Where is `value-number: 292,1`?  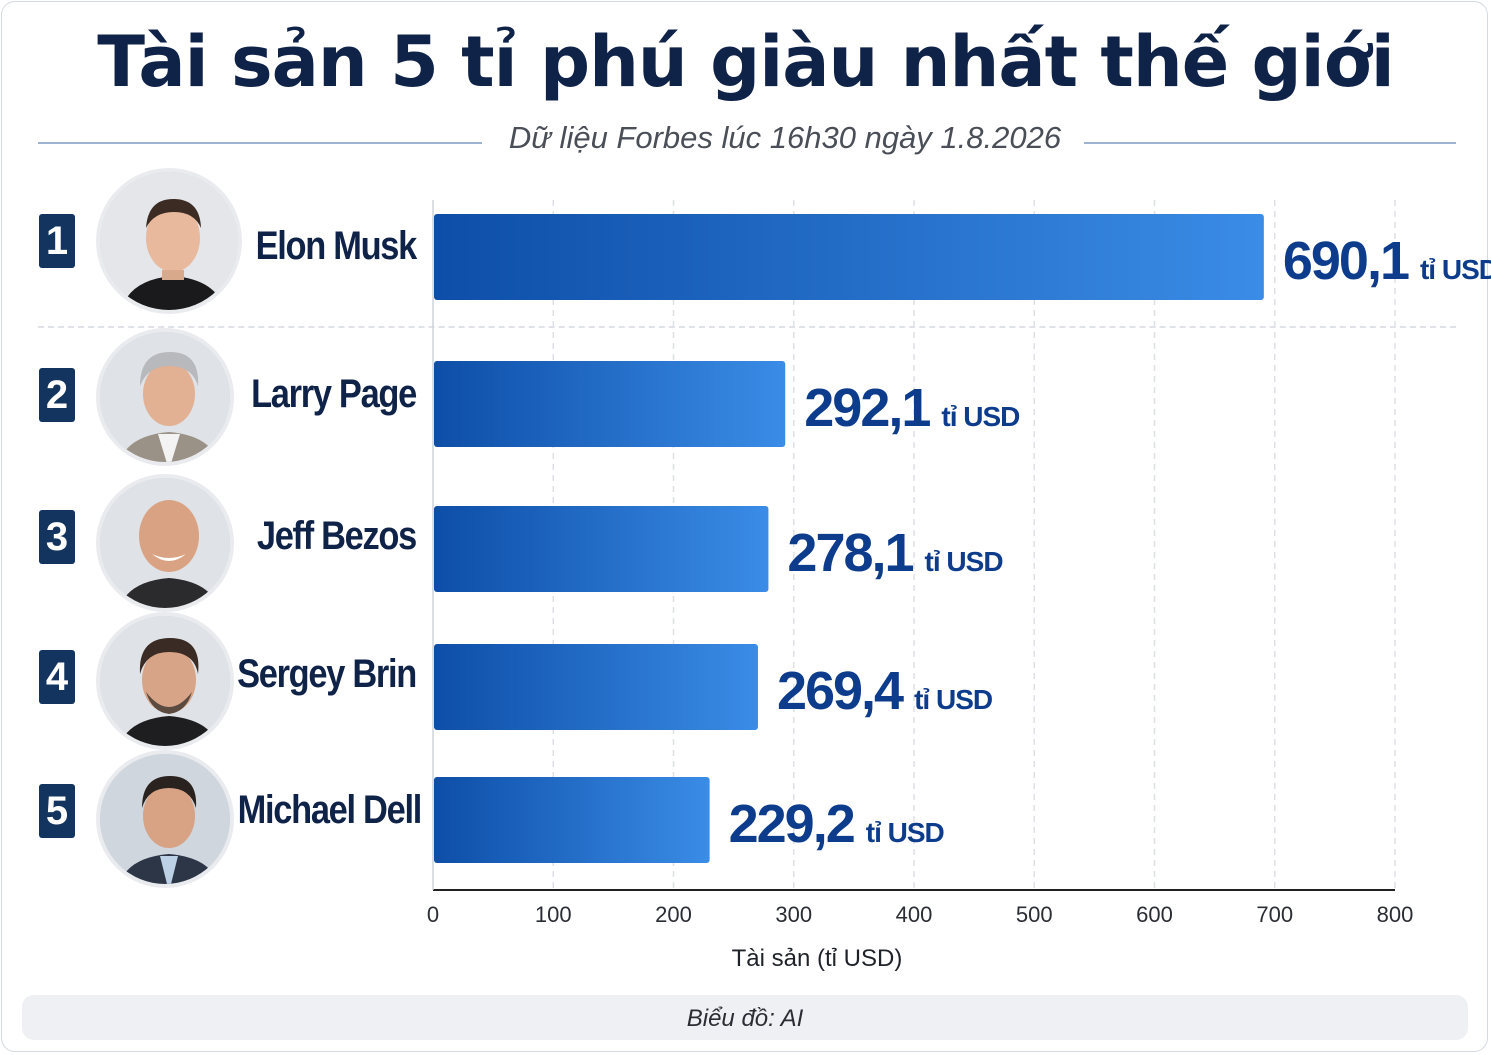
value-number: 292,1 is located at coordinates (867, 408).